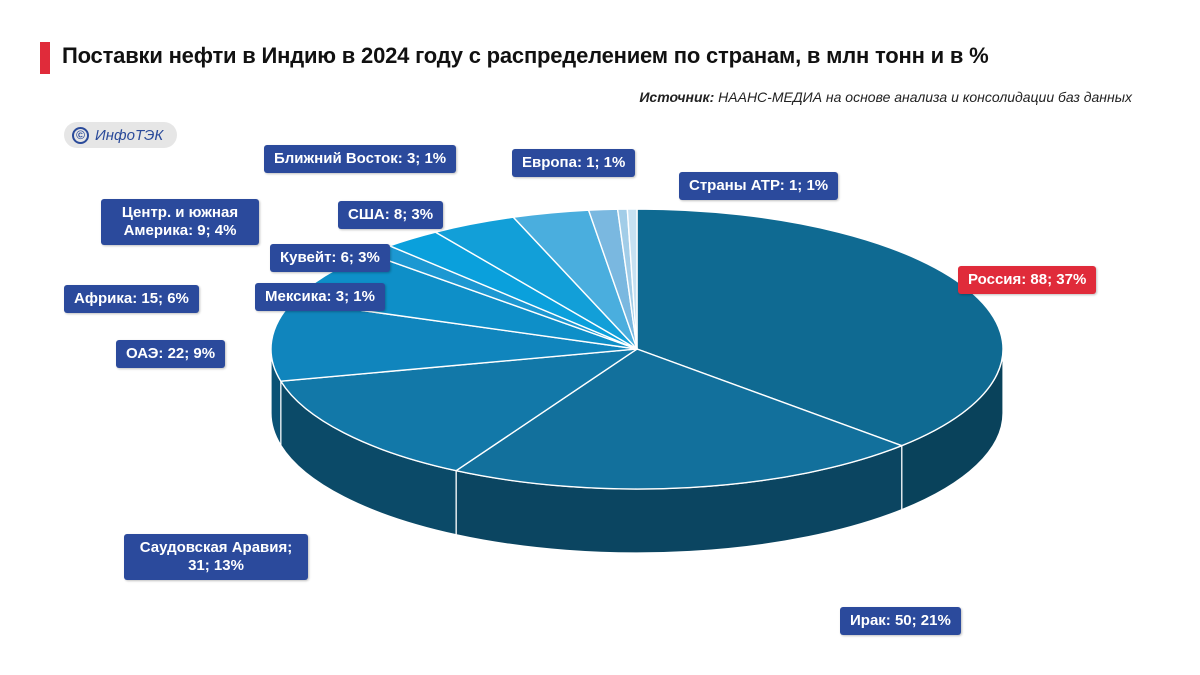  I want to click on infotek-logo: © ИнфоТЭК, so click(121, 135).